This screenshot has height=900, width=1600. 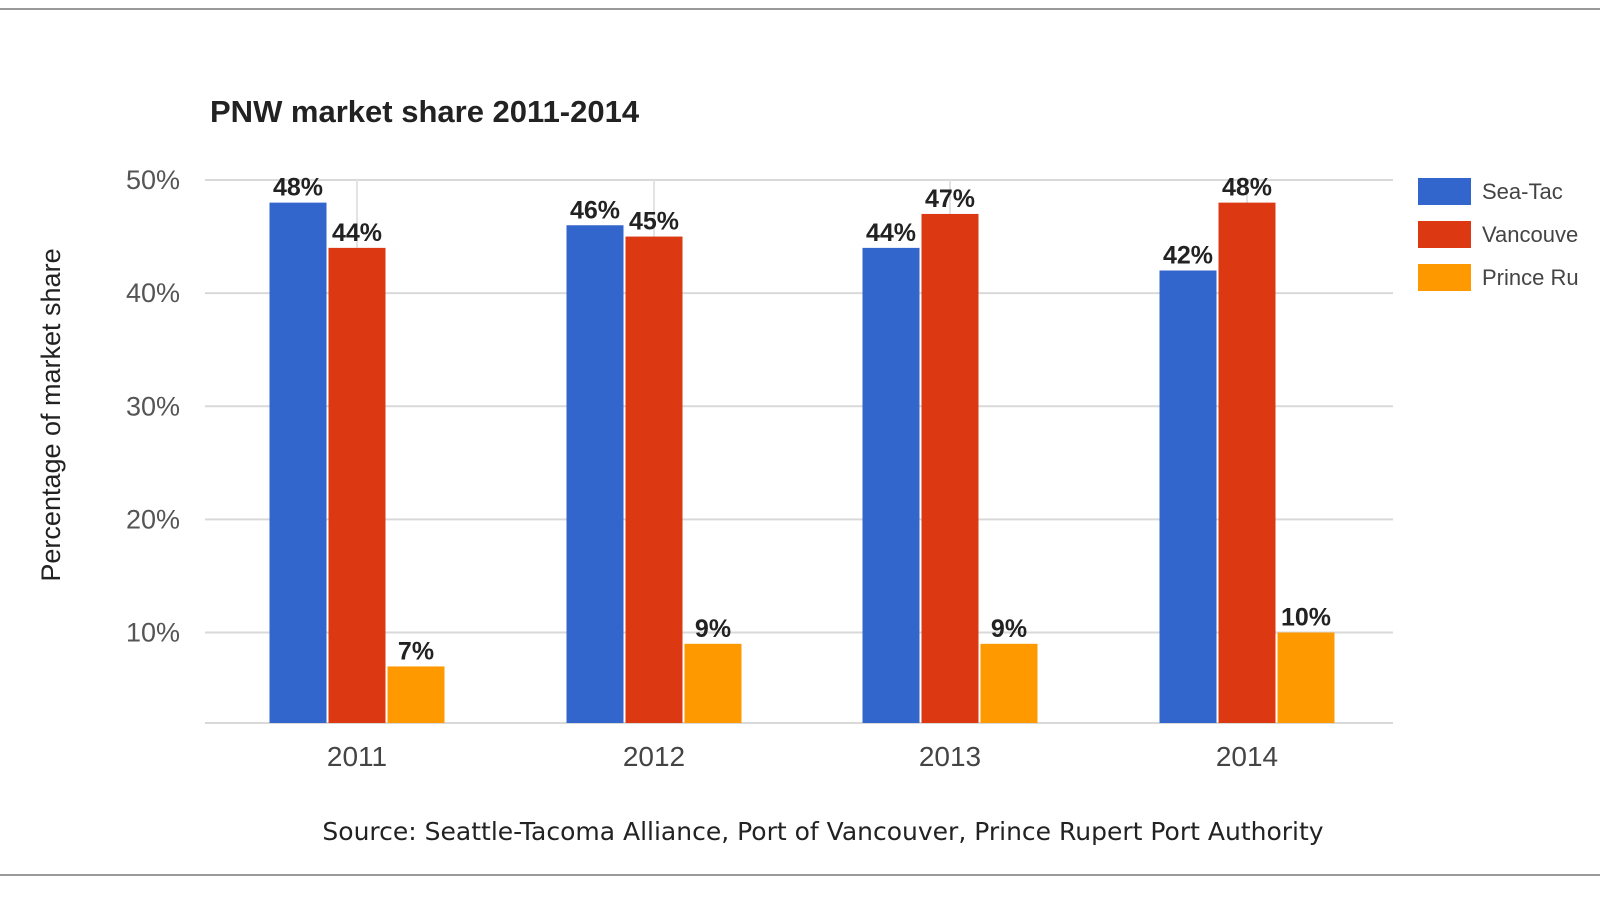 I want to click on x-category-label: 2013, so click(x=950, y=756).